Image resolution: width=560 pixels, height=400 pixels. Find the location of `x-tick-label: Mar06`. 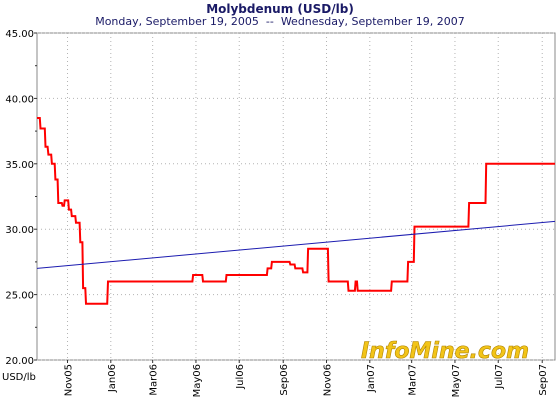

x-tick-label: Mar06 is located at coordinates (154, 380).